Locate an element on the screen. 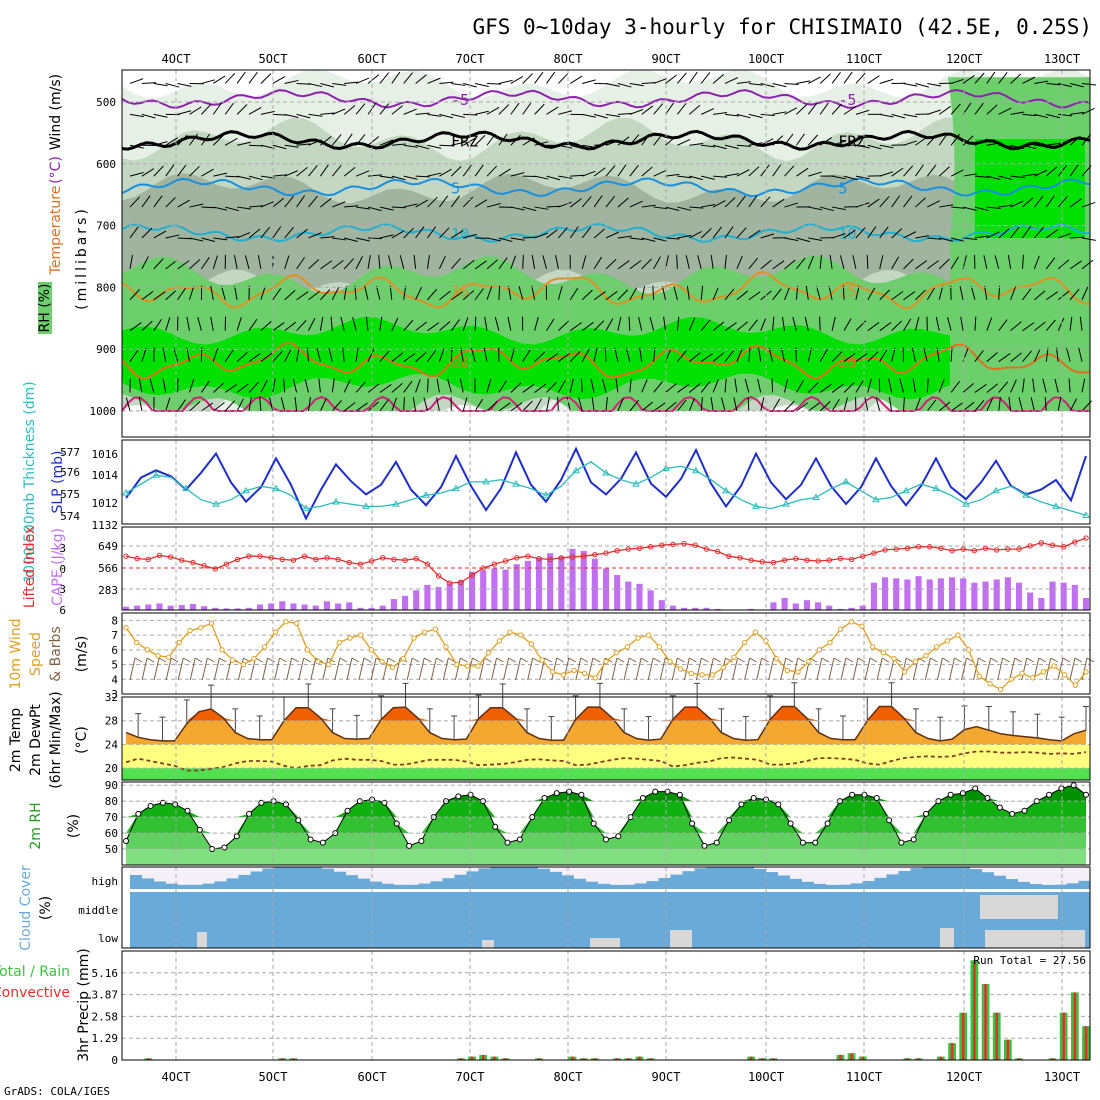 The height and width of the screenshot is (1100, 1100). temp-label-2: 2m DewPt is located at coordinates (36, 740).